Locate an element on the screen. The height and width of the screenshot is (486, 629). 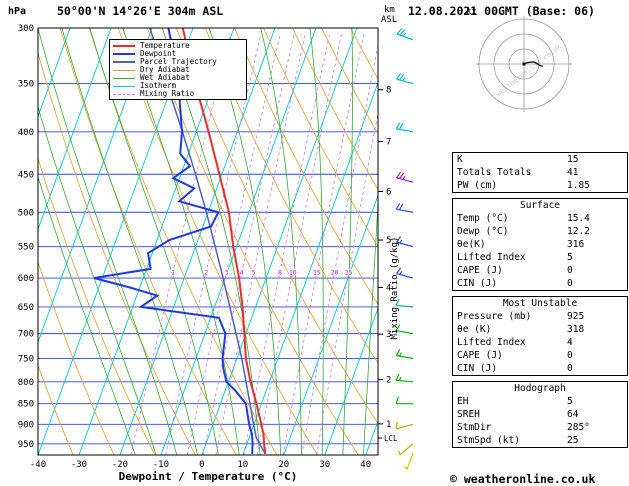
stat-value: 5 is located at coordinates (570, 401).